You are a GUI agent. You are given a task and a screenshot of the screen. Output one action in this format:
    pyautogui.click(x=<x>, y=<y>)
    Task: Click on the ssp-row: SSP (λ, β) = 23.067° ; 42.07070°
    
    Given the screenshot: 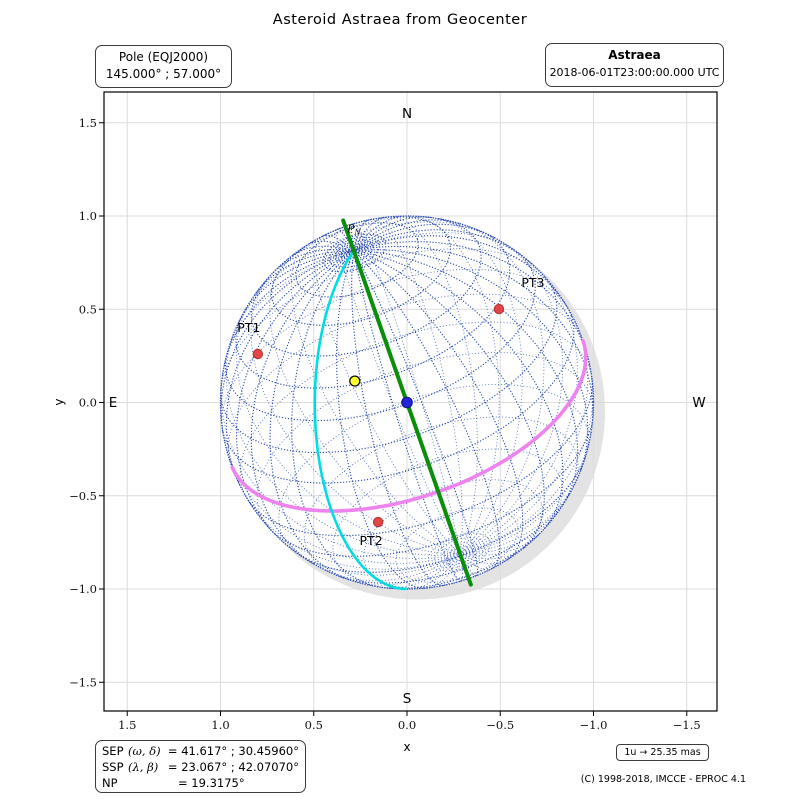 What is the action you would take?
    pyautogui.click(x=200, y=767)
    